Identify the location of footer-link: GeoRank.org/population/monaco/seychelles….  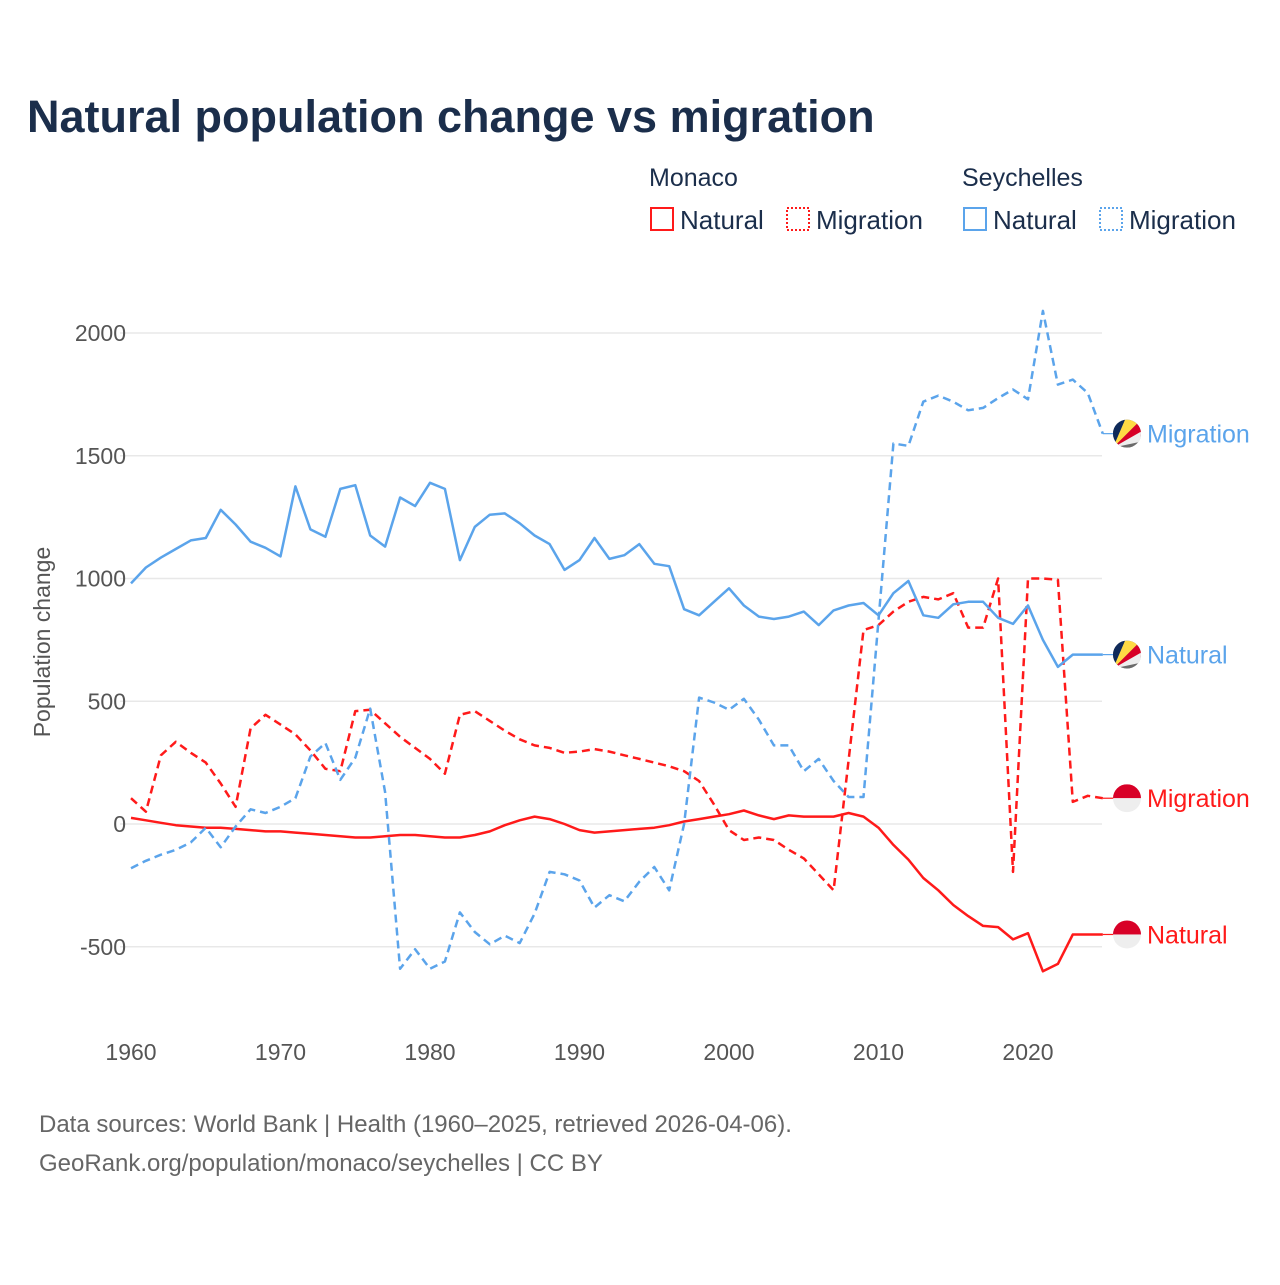
(321, 1163).